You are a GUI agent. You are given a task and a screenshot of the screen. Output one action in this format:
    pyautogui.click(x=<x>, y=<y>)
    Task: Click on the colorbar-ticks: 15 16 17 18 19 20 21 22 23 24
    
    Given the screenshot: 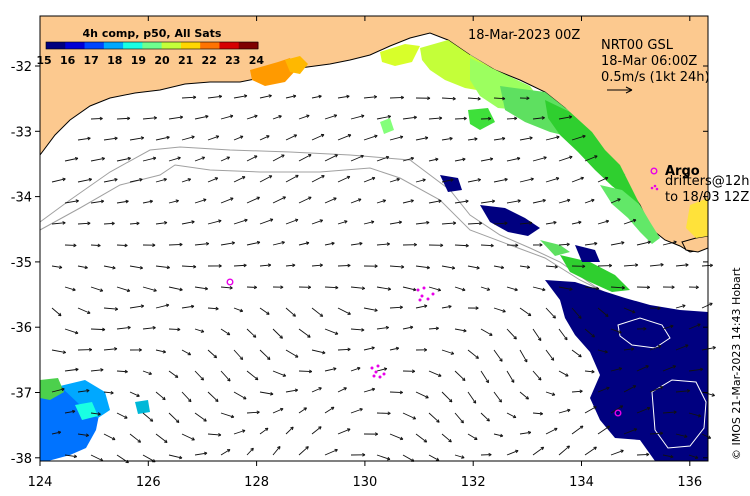 What is the action you would take?
    pyautogui.click(x=150, y=60)
    